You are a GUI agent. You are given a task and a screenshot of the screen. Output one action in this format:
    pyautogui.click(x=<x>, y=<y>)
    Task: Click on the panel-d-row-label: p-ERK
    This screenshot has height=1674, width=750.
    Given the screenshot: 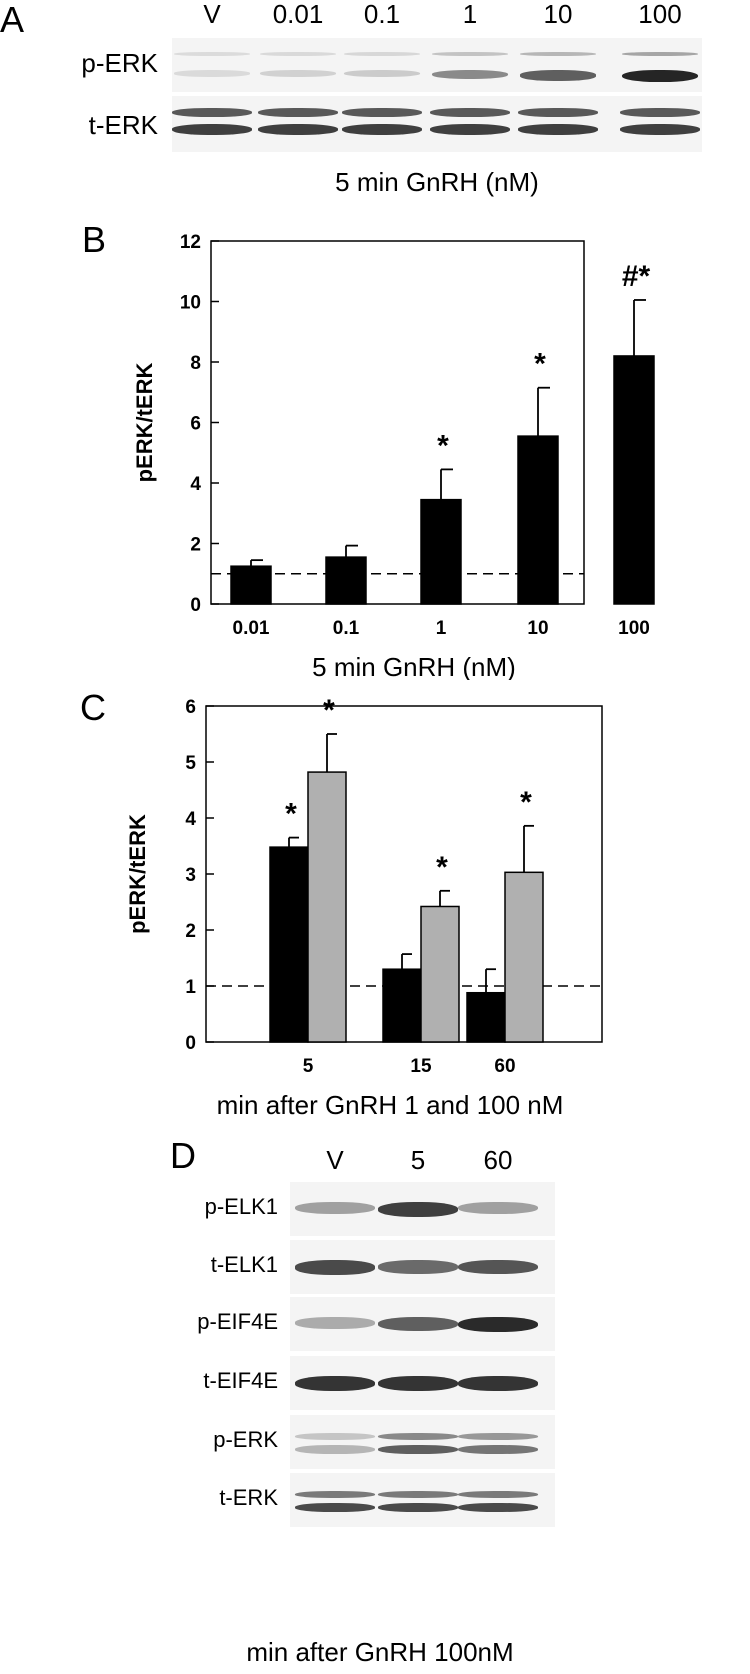 What is the action you would take?
    pyautogui.click(x=245, y=1439)
    